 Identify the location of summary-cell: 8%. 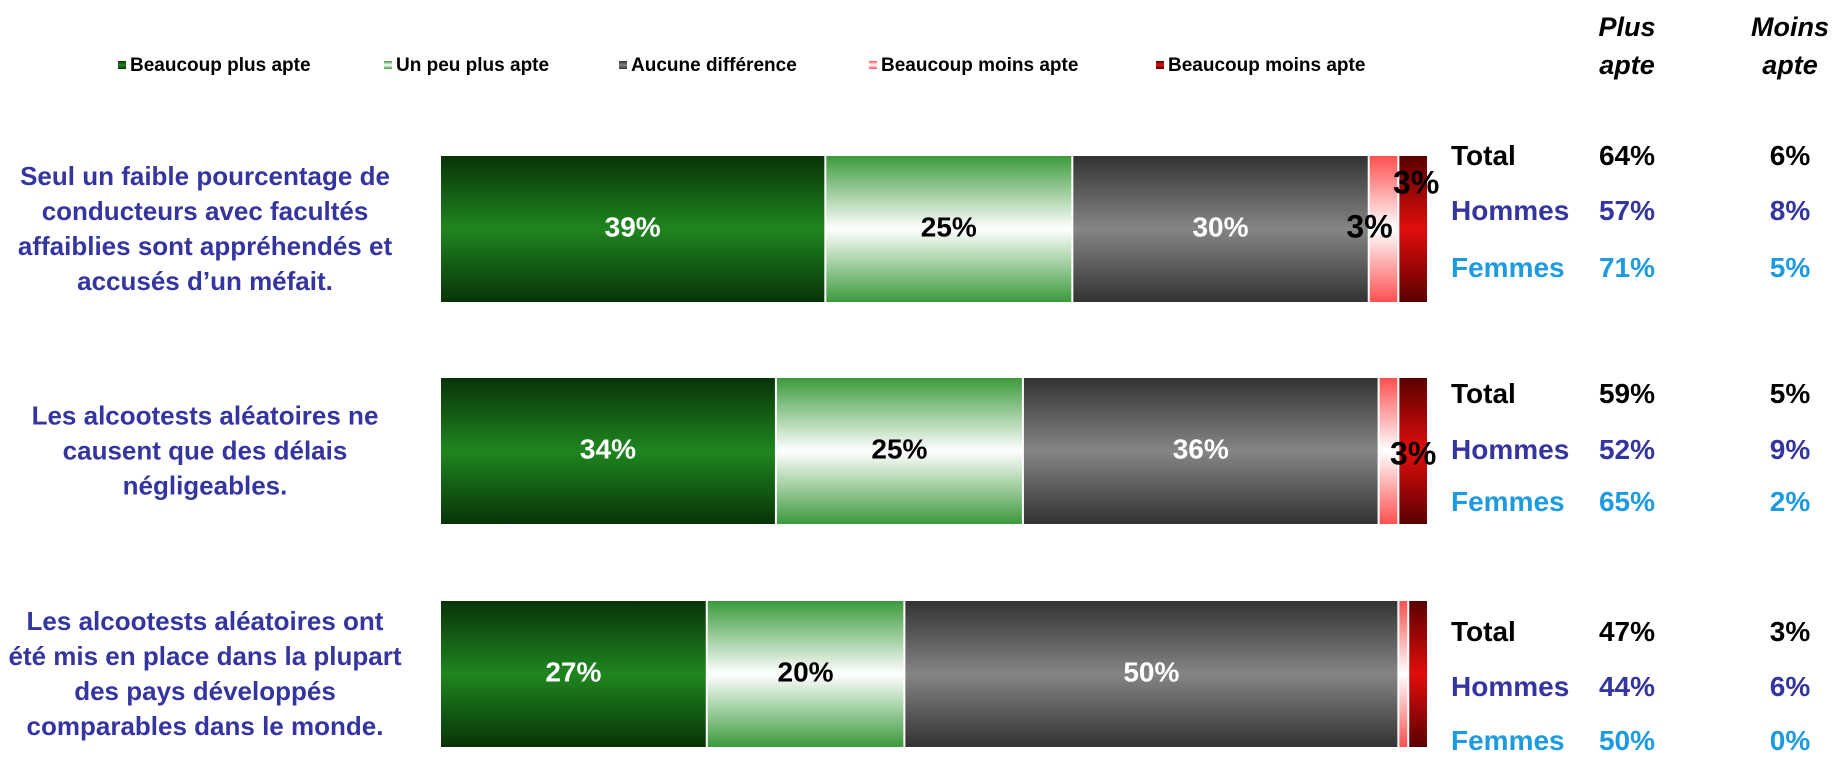
(1790, 210).